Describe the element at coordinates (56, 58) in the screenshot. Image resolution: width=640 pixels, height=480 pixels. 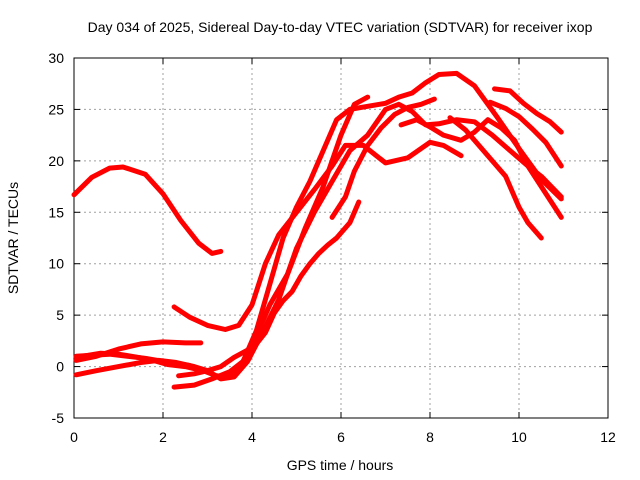
I see `y-tick-label: 30` at that location.